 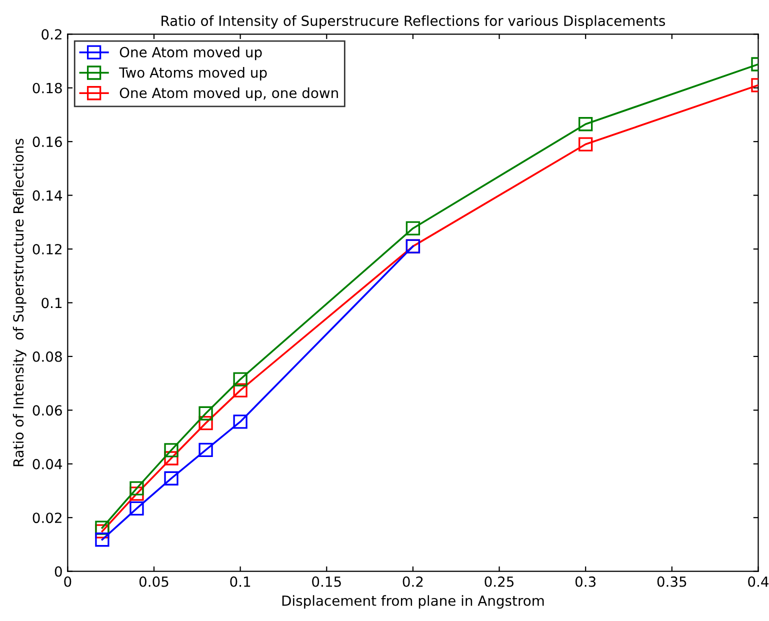 I want to click on x-tick-label: 0.15, so click(x=326, y=581).